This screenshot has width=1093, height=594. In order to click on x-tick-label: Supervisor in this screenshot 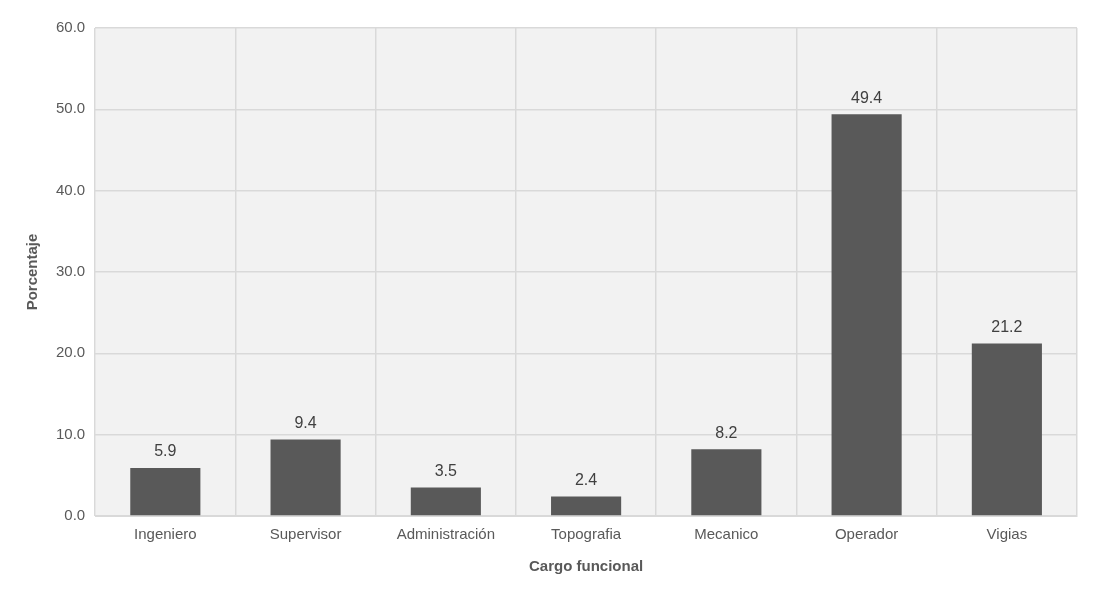, I will do `click(305, 534)`.